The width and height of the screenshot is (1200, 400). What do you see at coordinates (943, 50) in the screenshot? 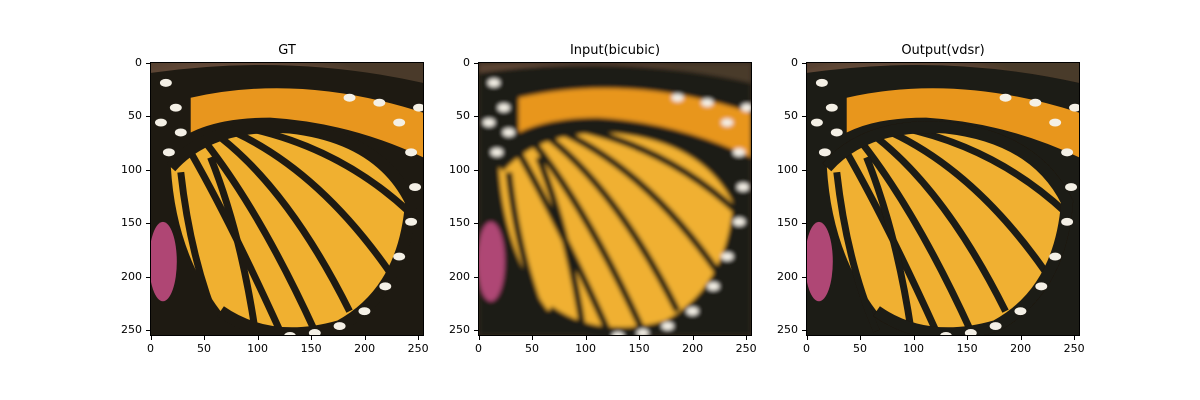
I see `panel-title: Output(vdsr)` at bounding box center [943, 50].